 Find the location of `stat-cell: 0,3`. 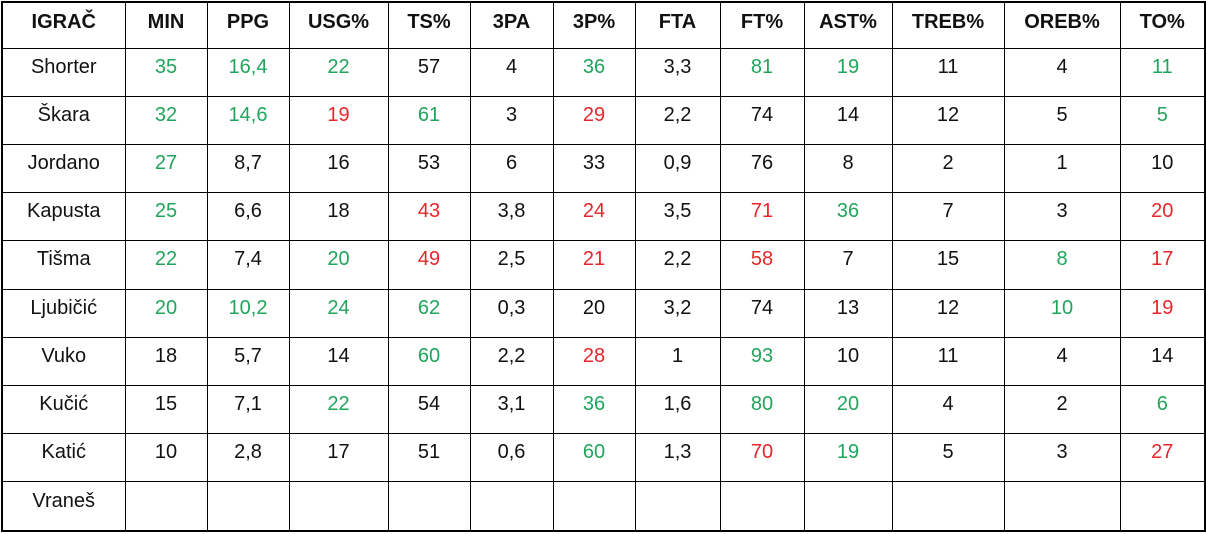

stat-cell: 0,3 is located at coordinates (511, 313).